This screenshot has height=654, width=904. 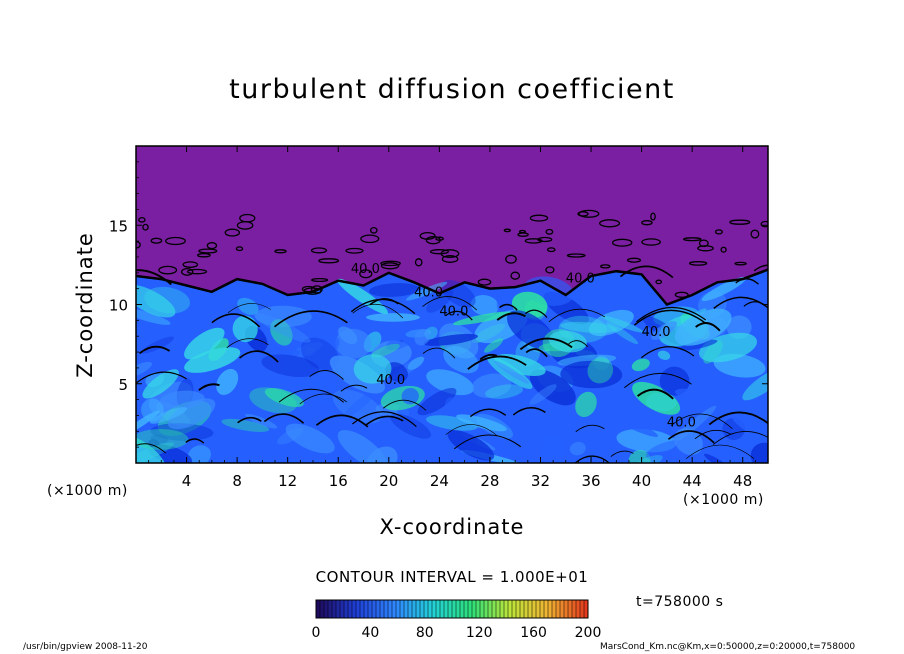 What do you see at coordinates (680, 602) in the screenshot?
I see `time-label: t=758000 s` at bounding box center [680, 602].